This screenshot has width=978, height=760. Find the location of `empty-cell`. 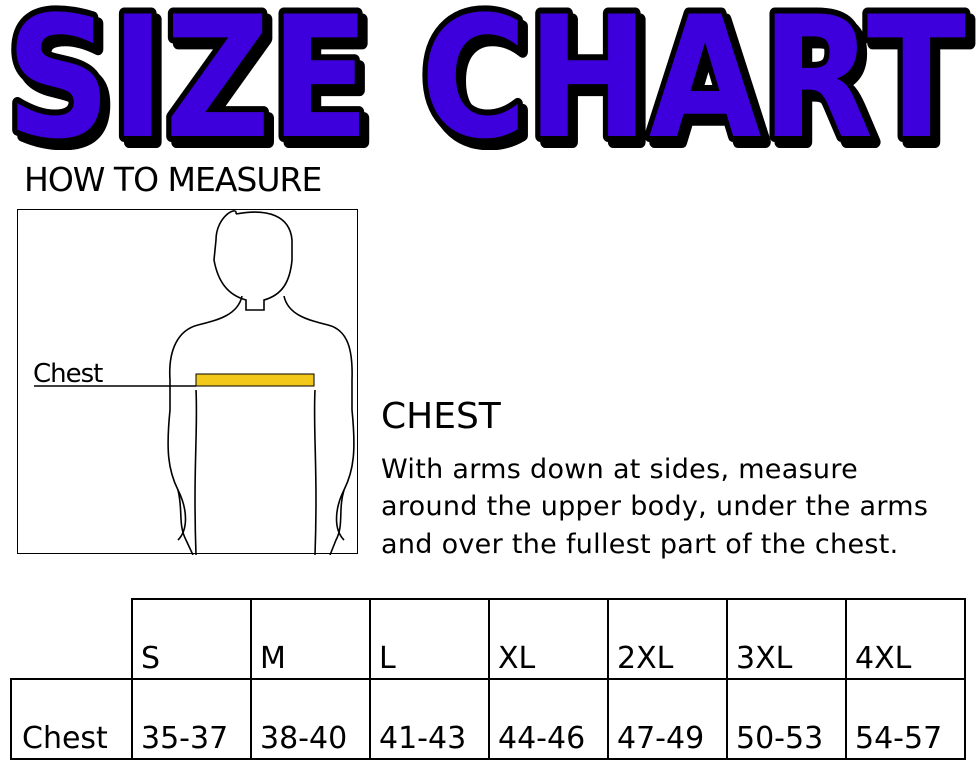

empty-cell is located at coordinates (71, 639).